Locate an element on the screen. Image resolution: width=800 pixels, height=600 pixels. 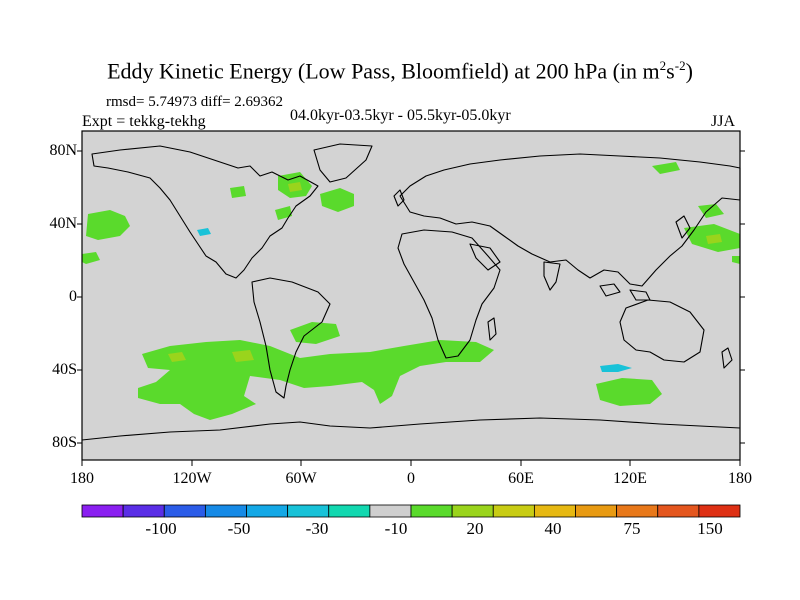
negative-anomaly-regions is located at coordinates (414, 300).